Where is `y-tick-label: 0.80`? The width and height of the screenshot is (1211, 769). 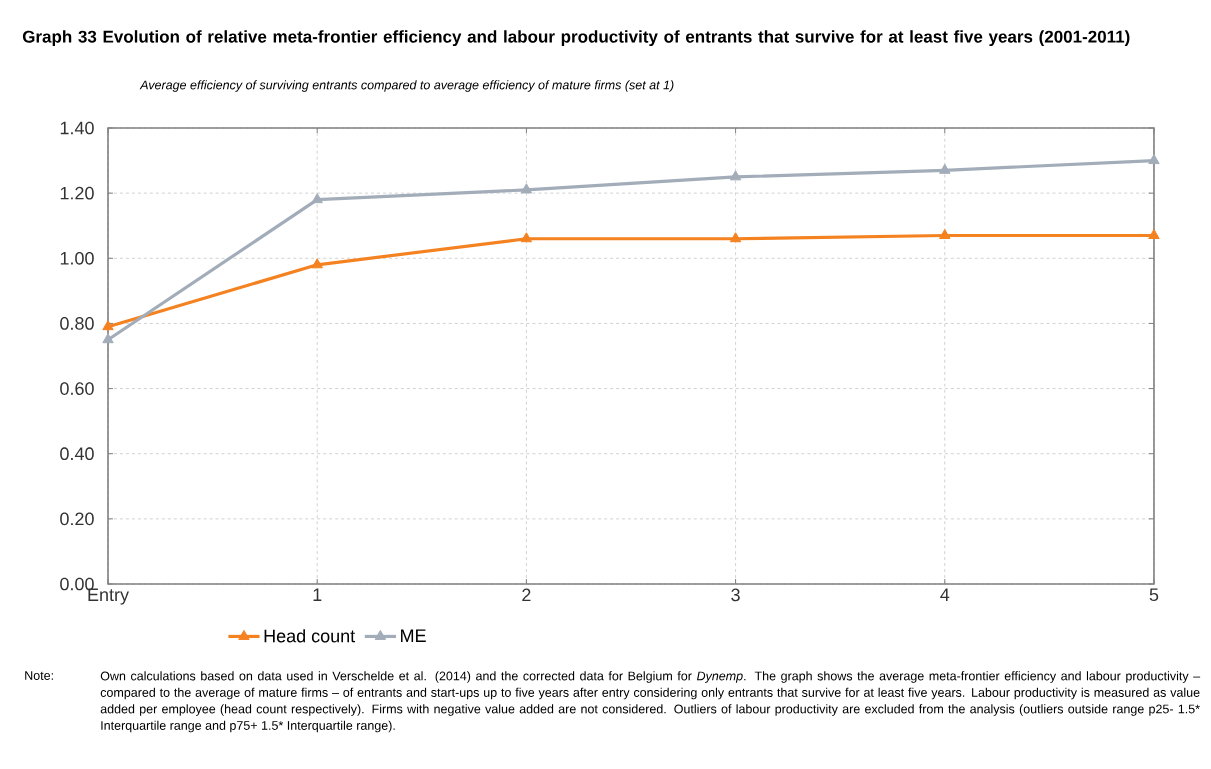 y-tick-label: 0.80 is located at coordinates (77, 323).